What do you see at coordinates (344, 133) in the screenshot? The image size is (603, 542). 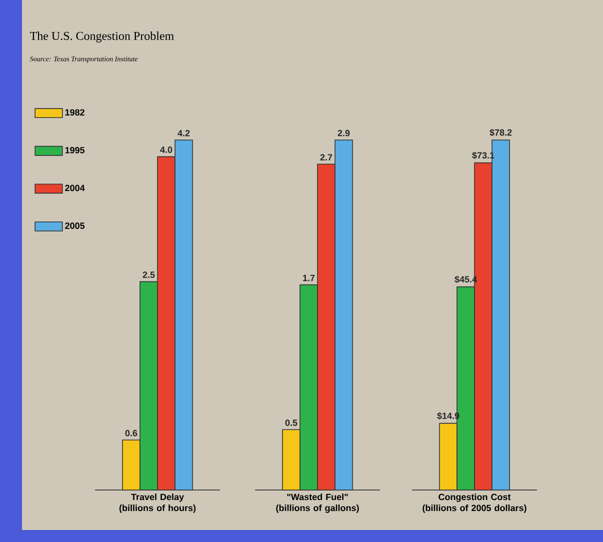 I see `data-label: 2.9` at bounding box center [344, 133].